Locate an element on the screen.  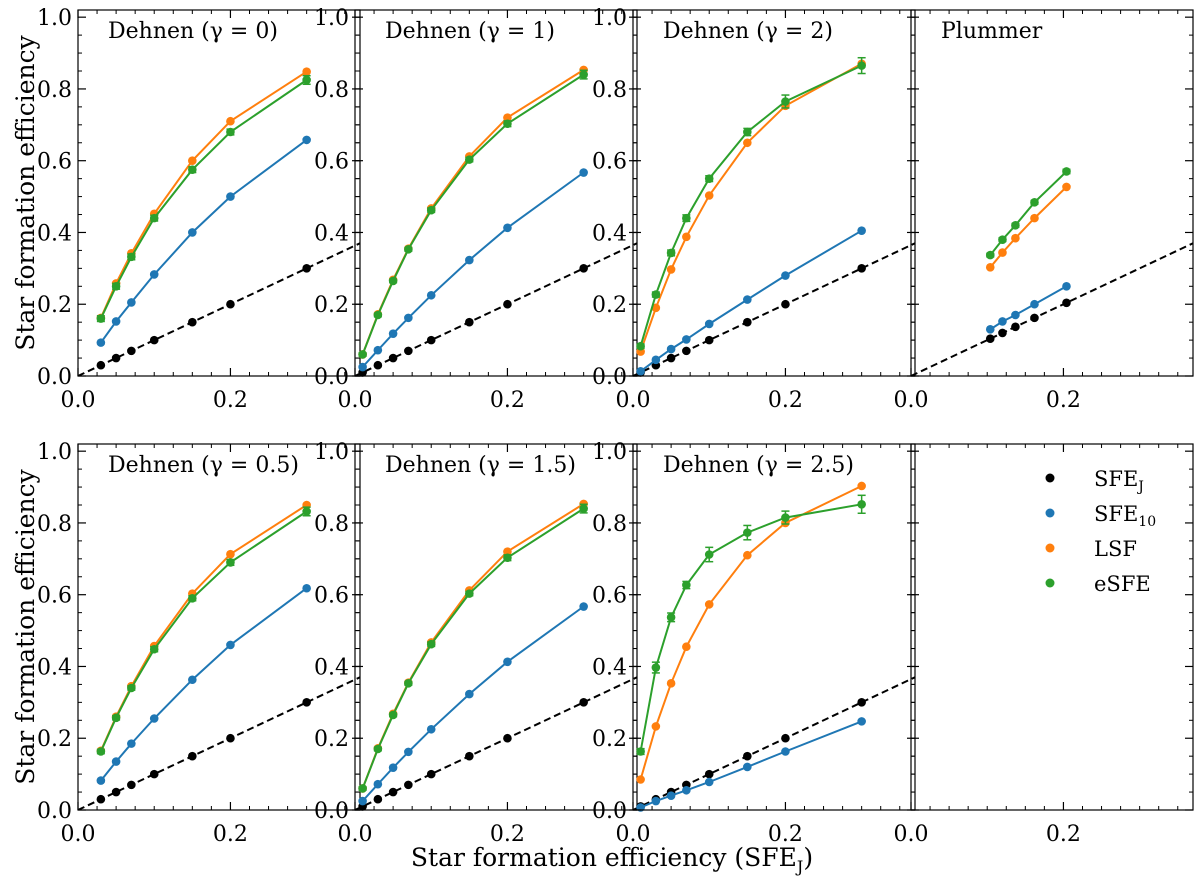
panel-1-y-tick-label: 0.8 is located at coordinates (54, 90).